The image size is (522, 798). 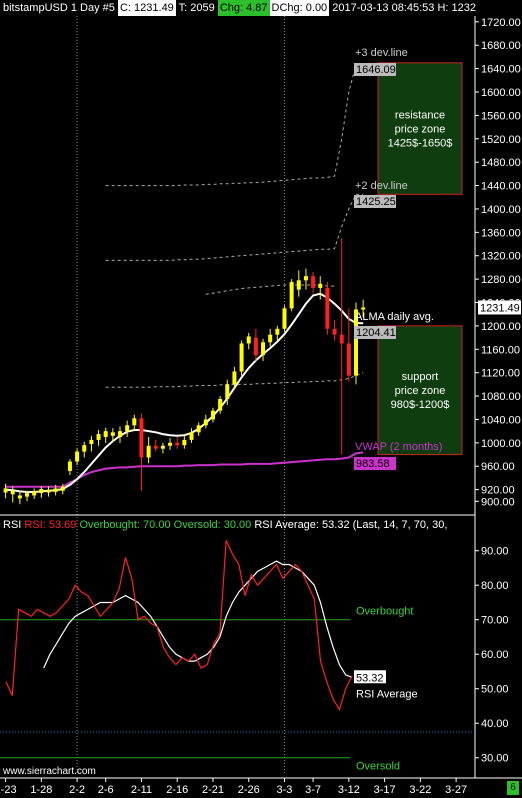 I want to click on band3-value: 1646.09, so click(x=376, y=70).